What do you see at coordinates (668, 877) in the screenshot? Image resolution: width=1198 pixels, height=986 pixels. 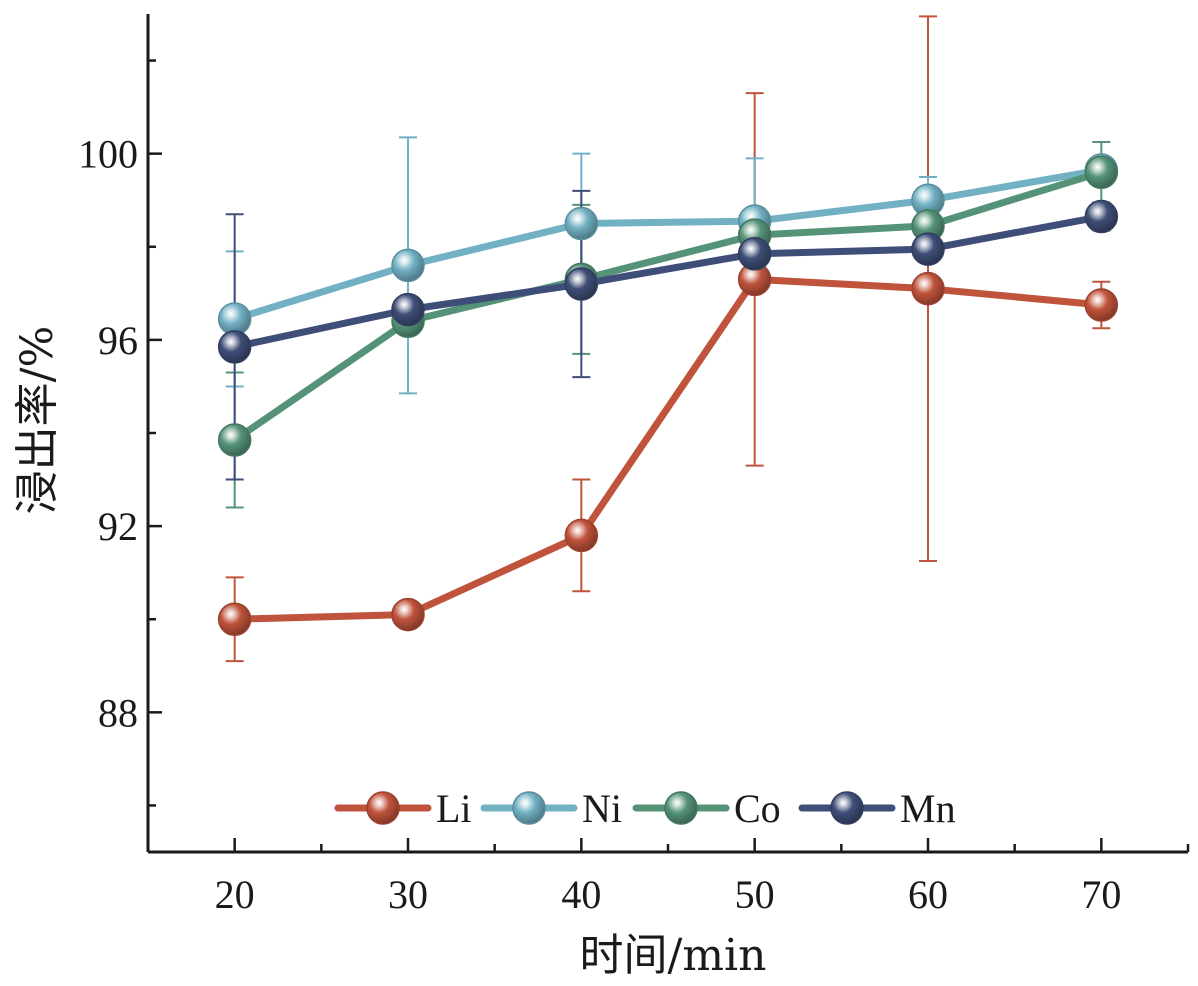 I see `x-ticks: 20 30 40 50 60 70` at bounding box center [668, 877].